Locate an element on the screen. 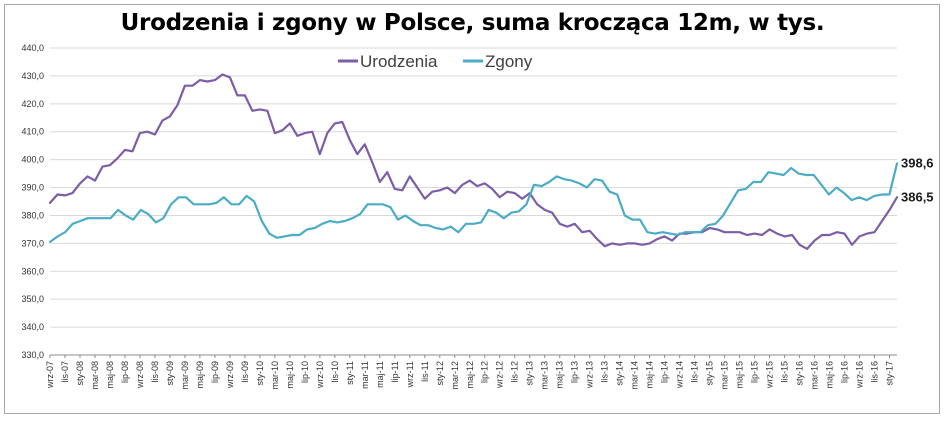 This screenshot has height=421, width=945. x-tick-label: wrz-09 is located at coordinates (230, 375).